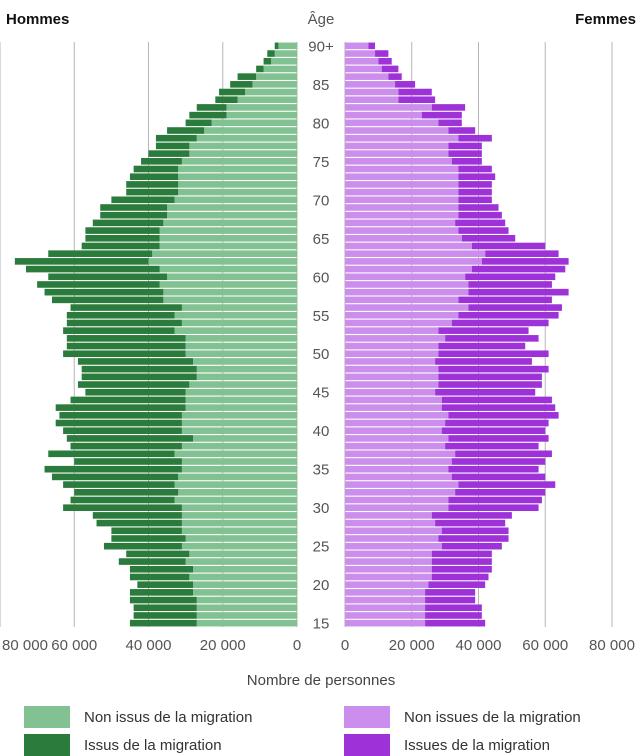 The width and height of the screenshot is (642, 756). I want to click on age-axis: 15 20 25 30 35 40 45 50 55 60 65 70 75 80 85 90+, so click(321, 335).